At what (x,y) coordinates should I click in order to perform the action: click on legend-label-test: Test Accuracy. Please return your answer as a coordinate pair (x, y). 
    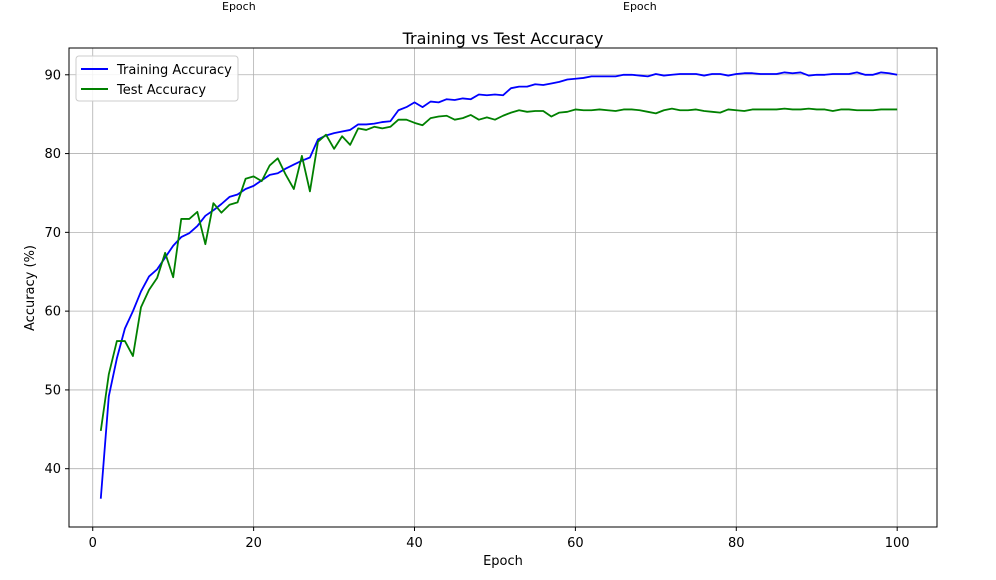
    Looking at the image, I should click on (161, 90).